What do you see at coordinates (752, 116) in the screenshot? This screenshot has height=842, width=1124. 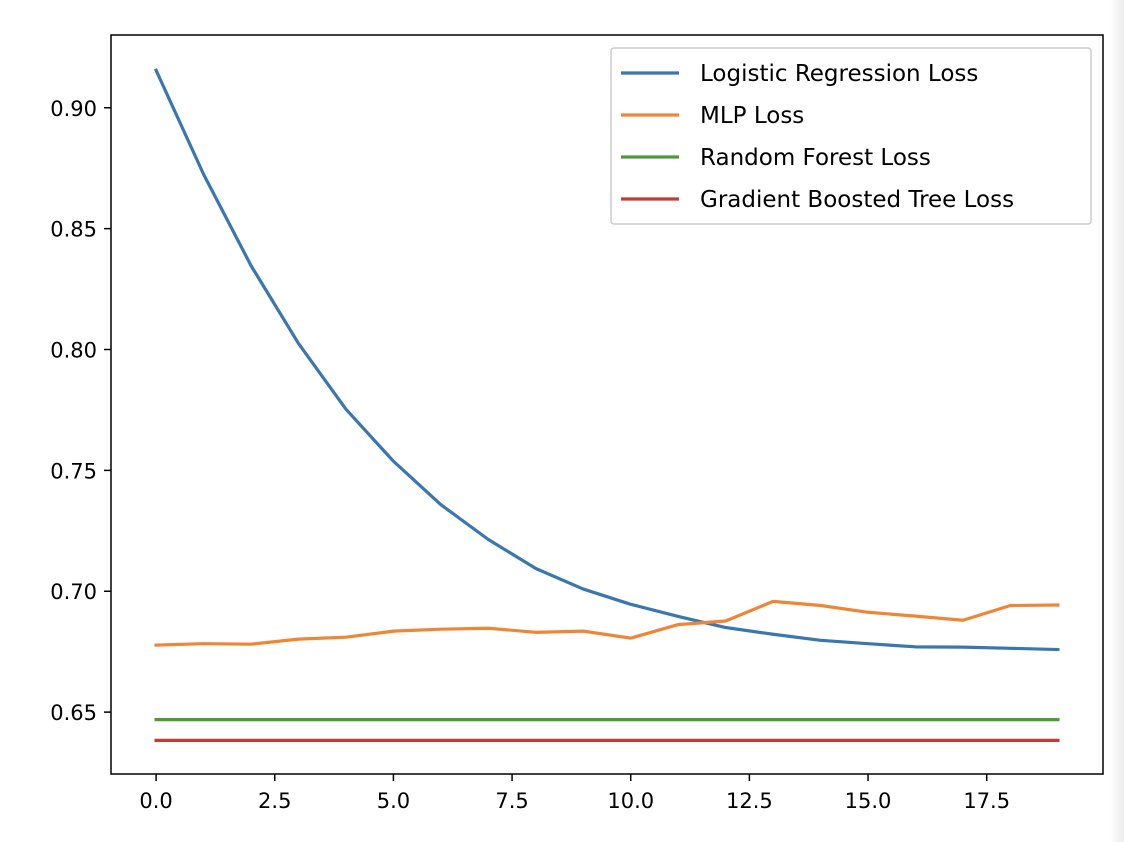 I see `legend-label-mlp-loss: MLP Loss` at bounding box center [752, 116].